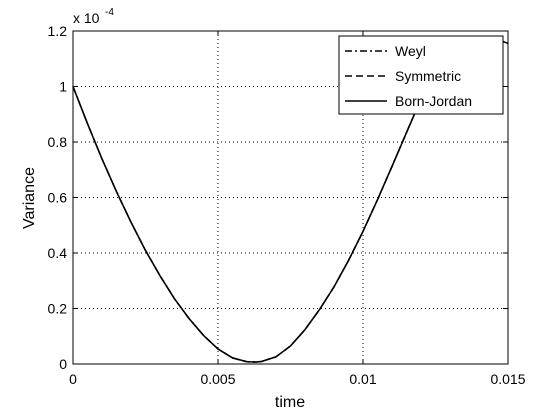 The image size is (560, 414). I want to click on legend-label: Weyl, so click(410, 51).